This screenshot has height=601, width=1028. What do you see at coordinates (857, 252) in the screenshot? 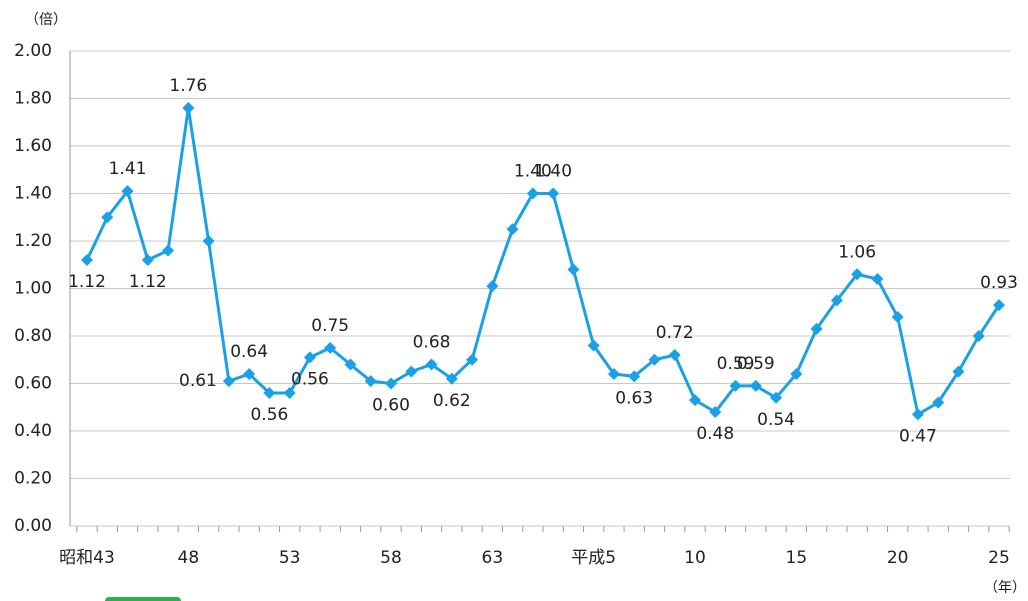
I see `data-label: 1.06` at bounding box center [857, 252].